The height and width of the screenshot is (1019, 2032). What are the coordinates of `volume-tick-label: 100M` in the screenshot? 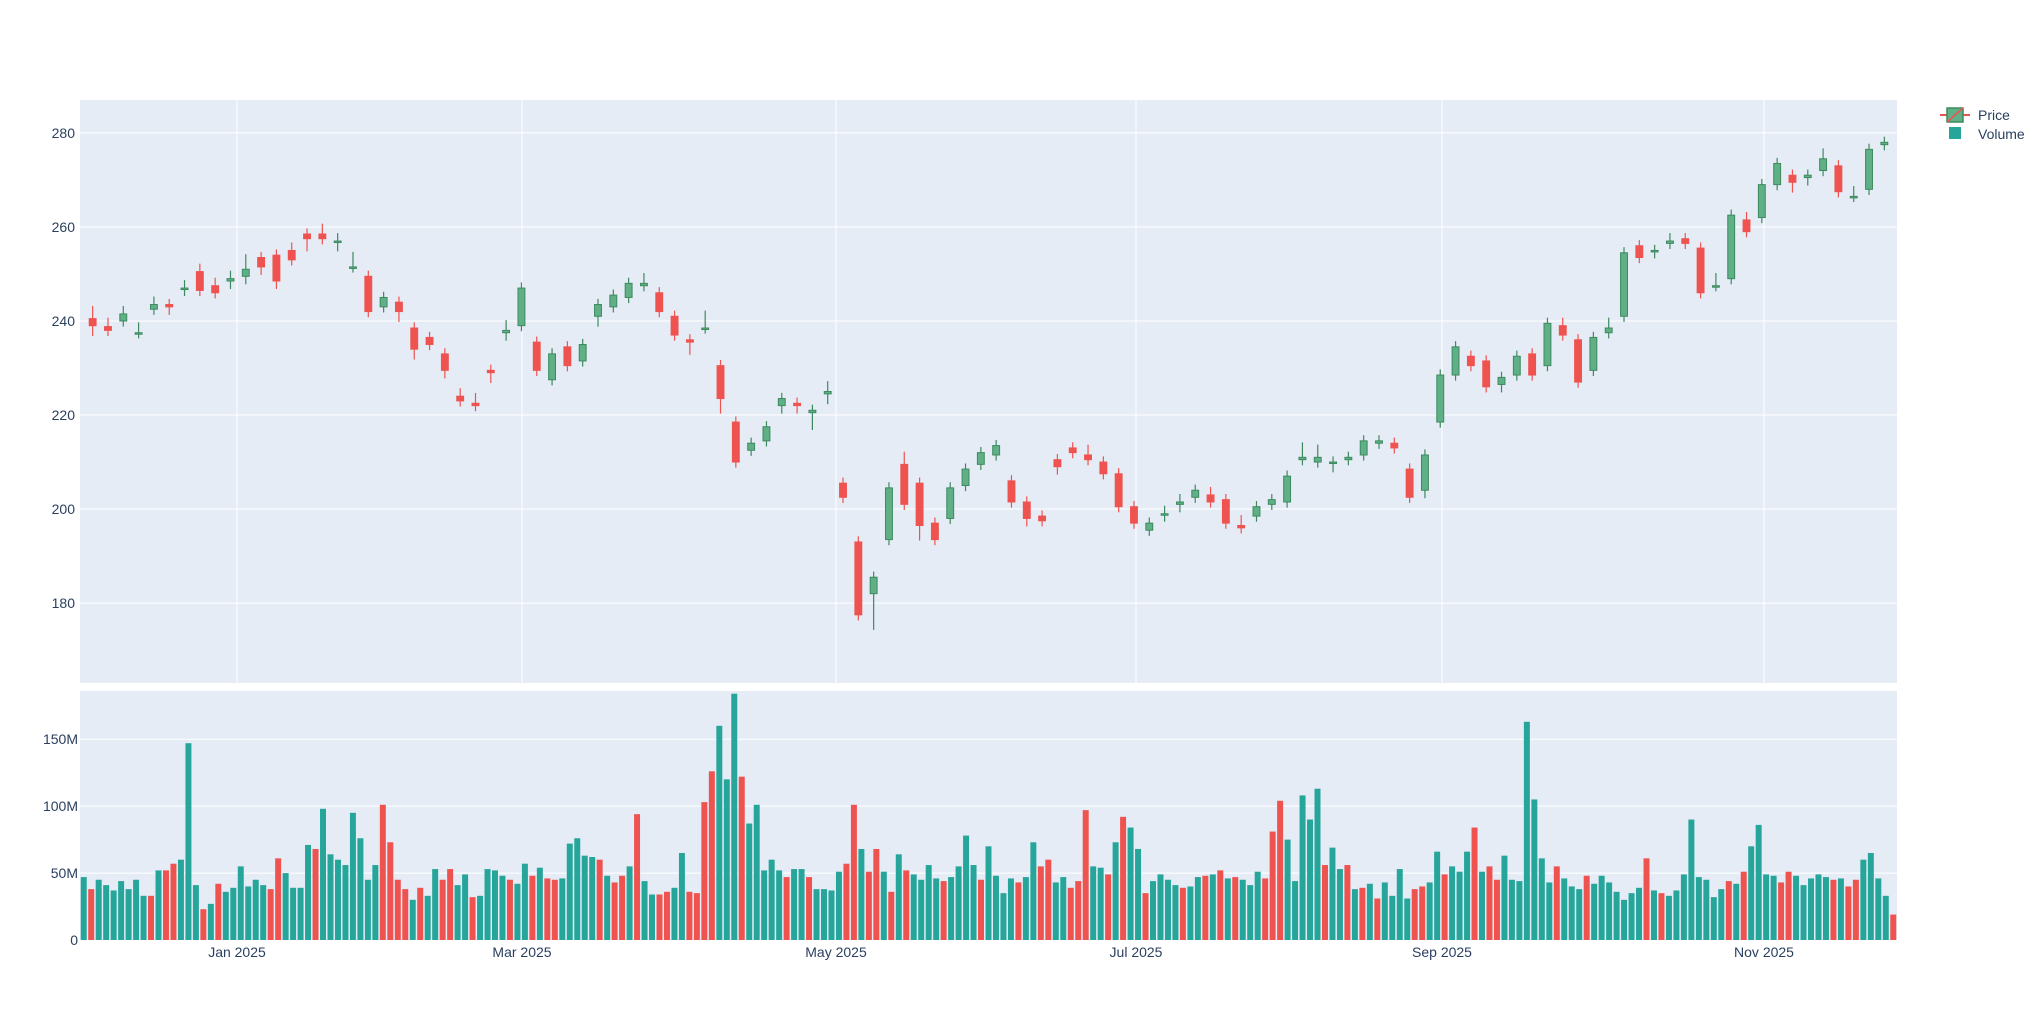 It's located at (60, 806).